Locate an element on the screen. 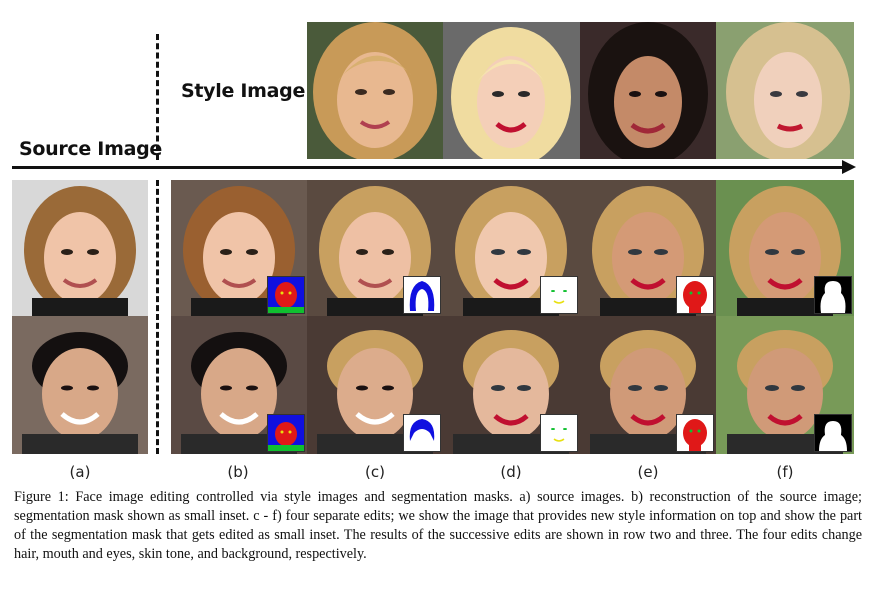  column-label-f: (f) is located at coordinates (785, 472).